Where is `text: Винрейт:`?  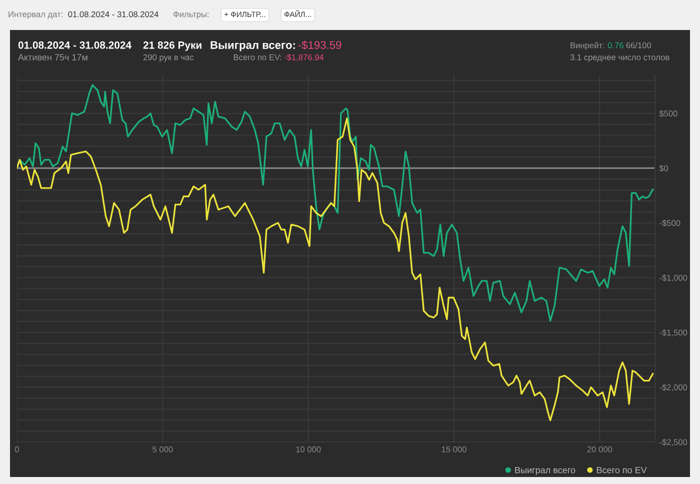 text: Винрейт: is located at coordinates (587, 46).